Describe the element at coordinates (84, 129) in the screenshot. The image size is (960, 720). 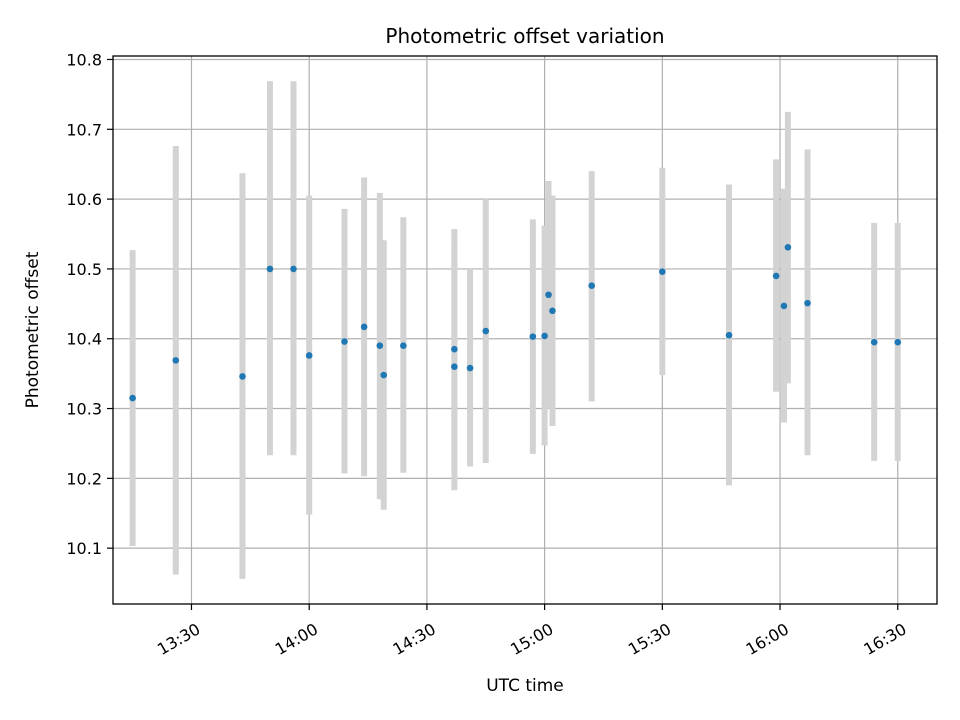
I see `y-tick-label: 10.7` at that location.